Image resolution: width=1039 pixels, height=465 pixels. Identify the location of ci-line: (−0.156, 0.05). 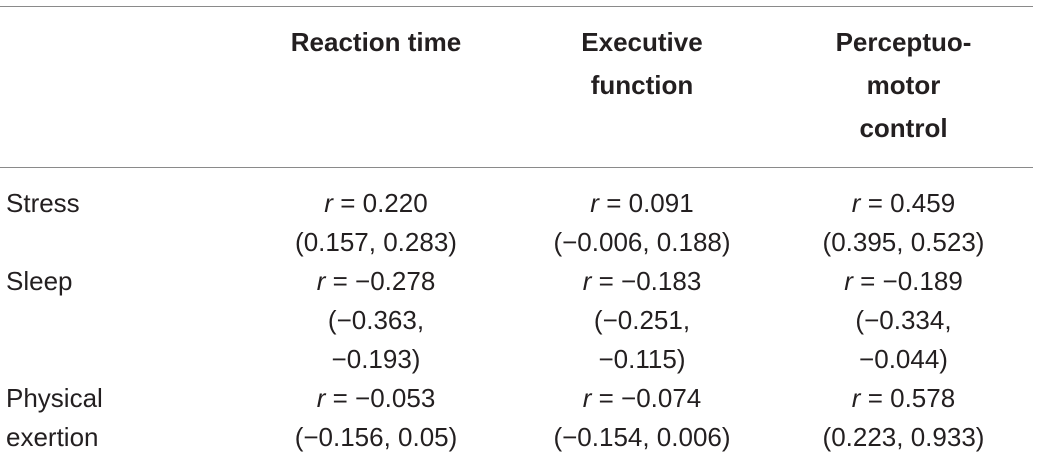
(376, 437).